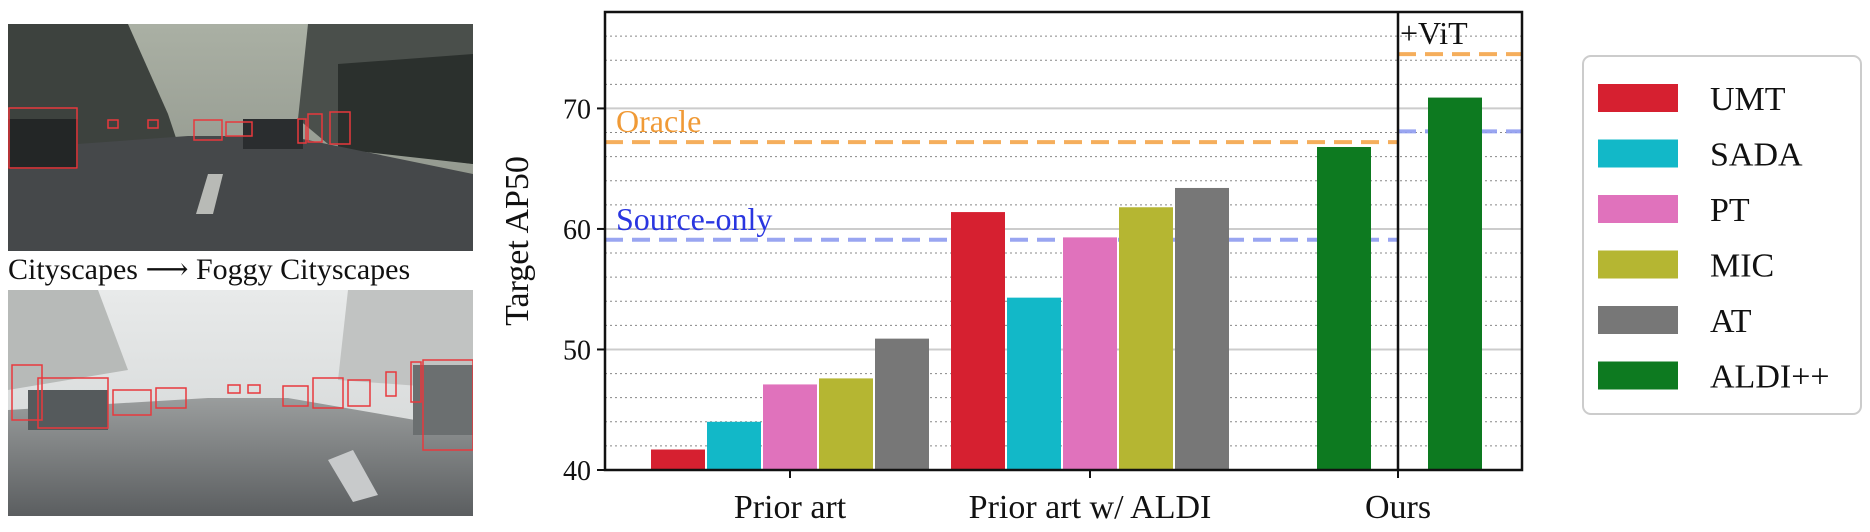 The image size is (1870, 532). I want to click on cityscapes-photo, so click(240, 137).